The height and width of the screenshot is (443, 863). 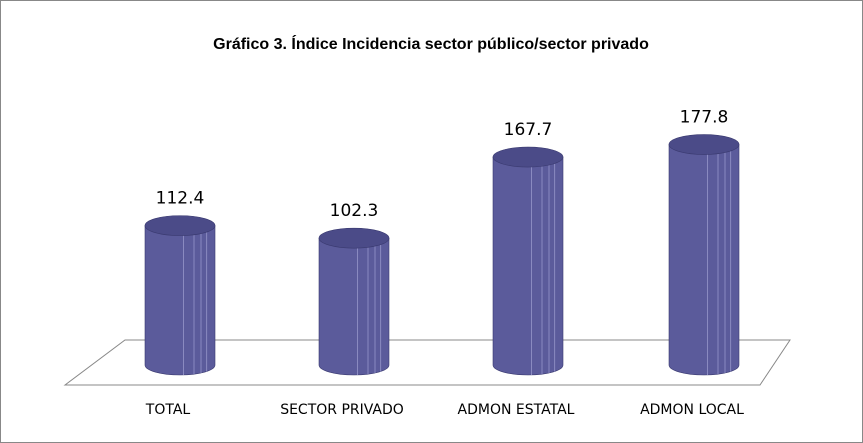 I want to click on data-label: 167.7, so click(x=528, y=130).